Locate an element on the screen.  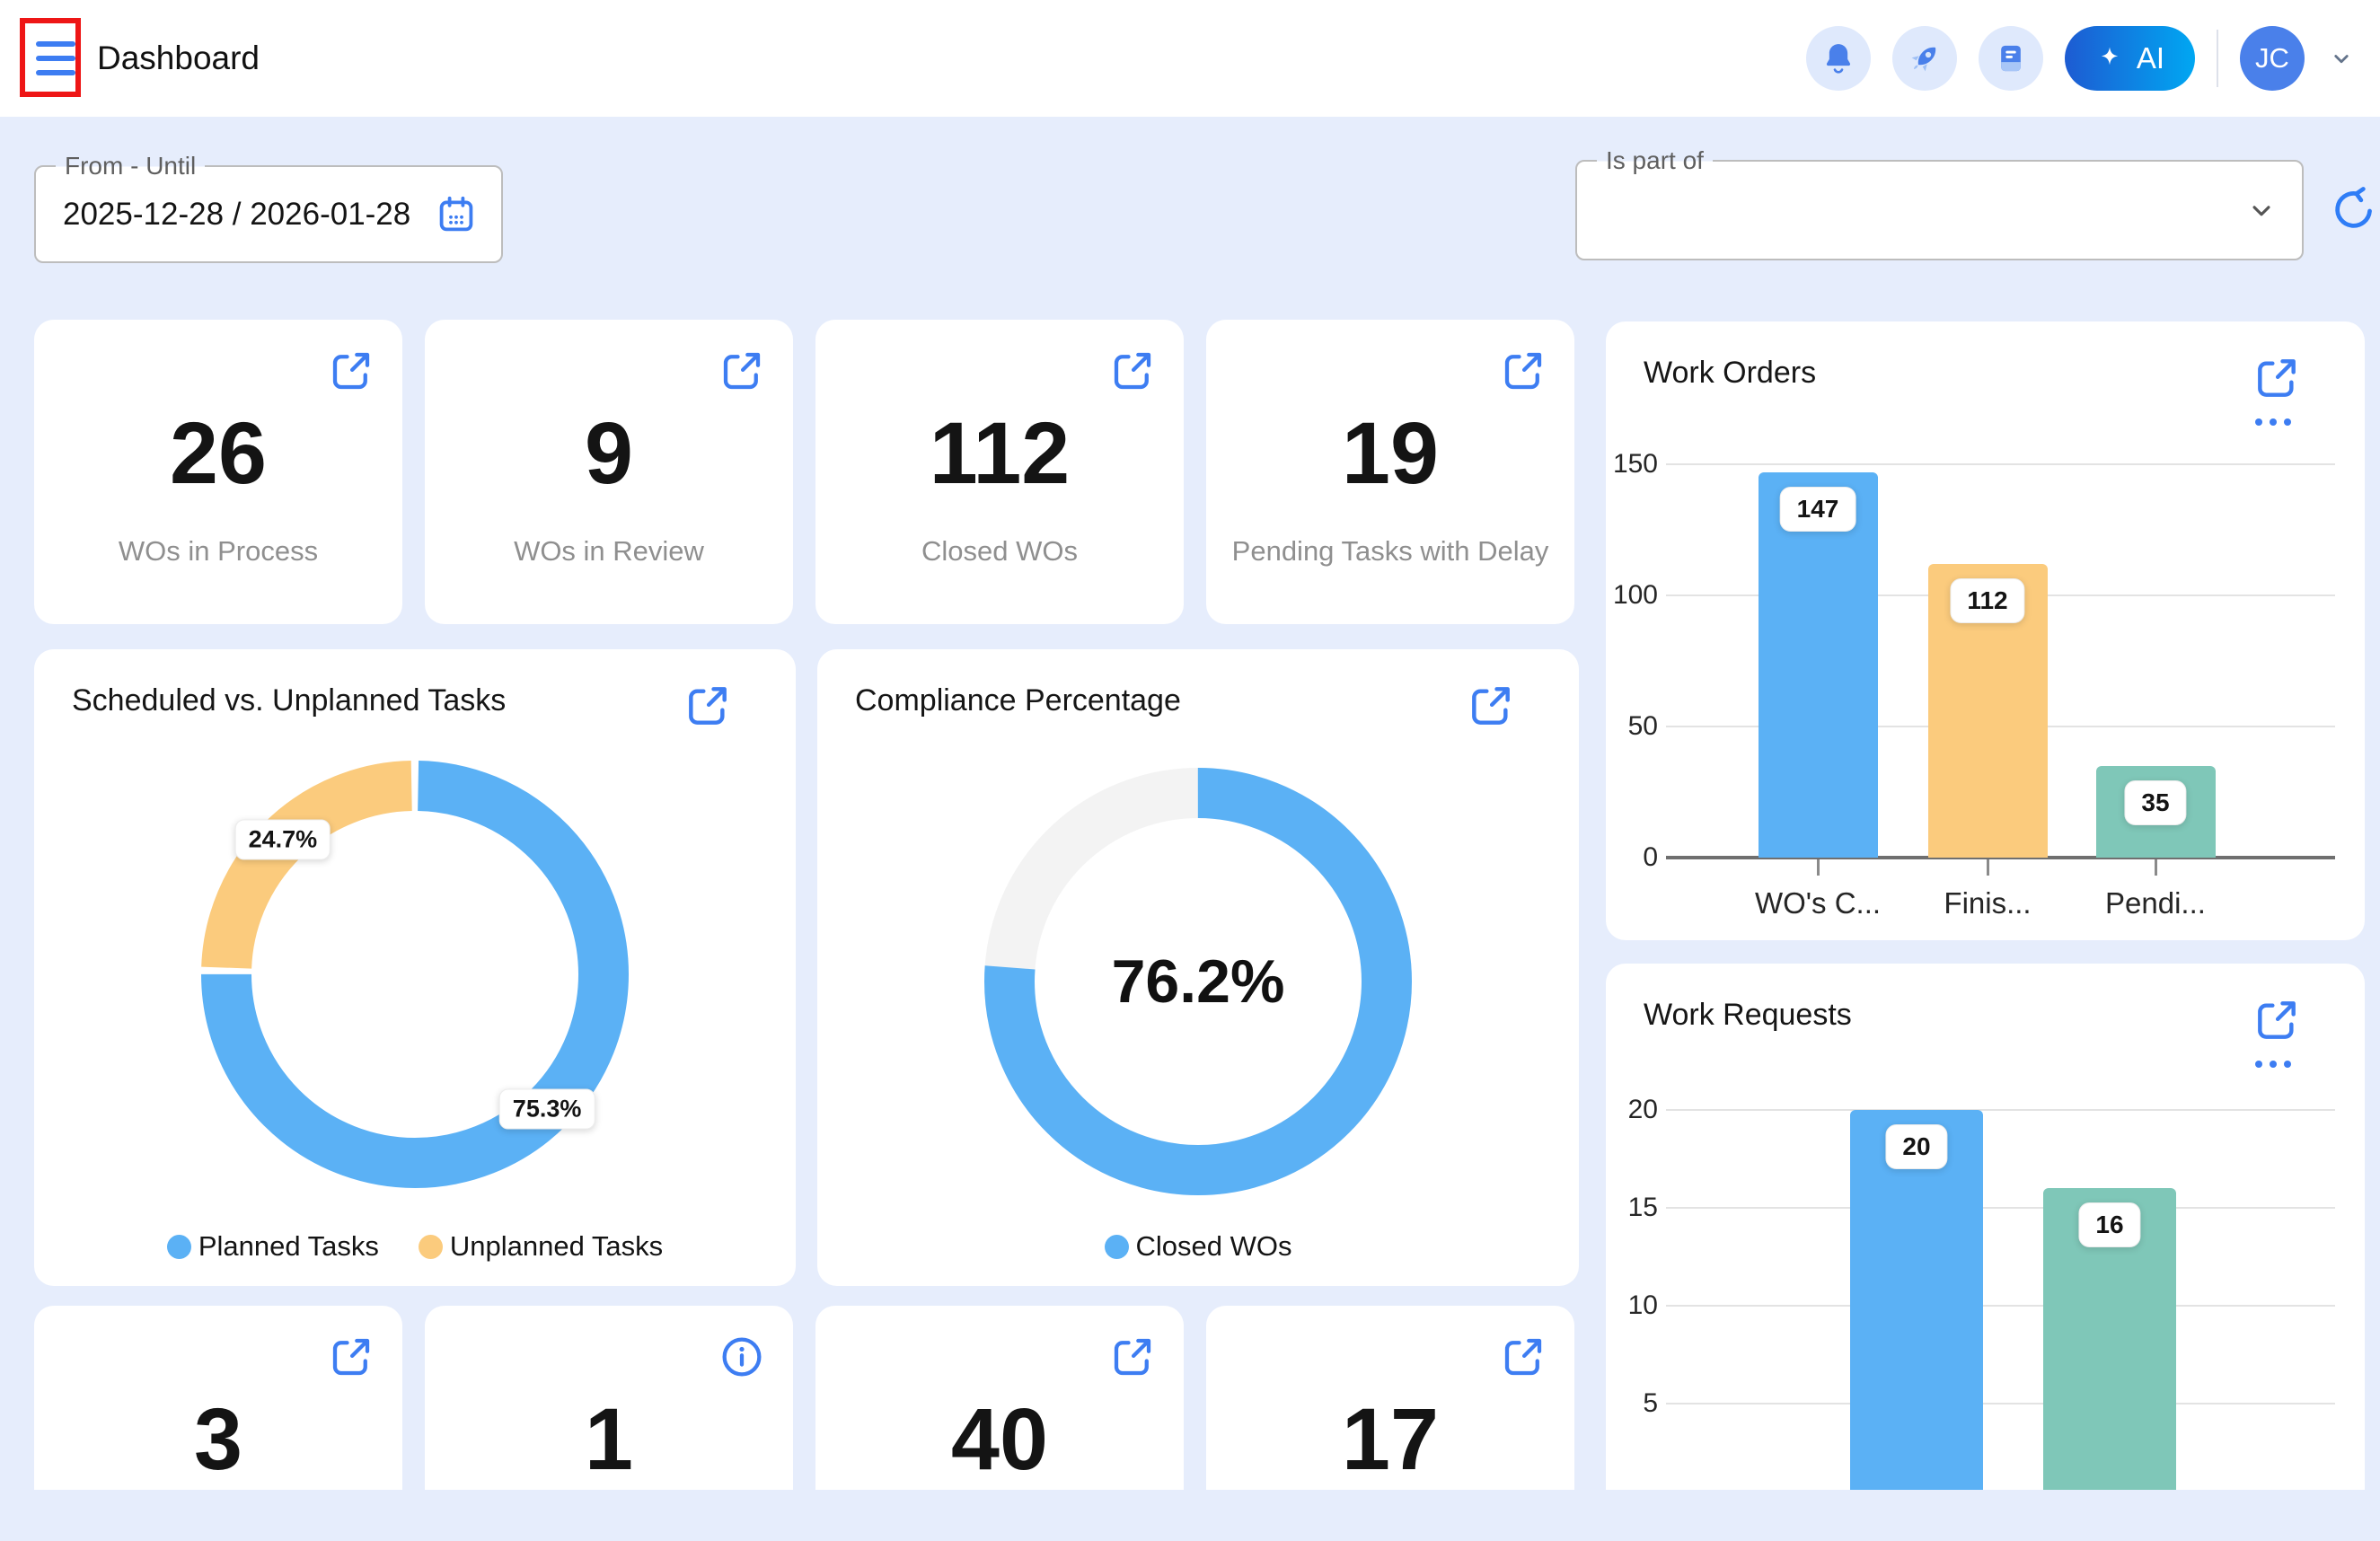
kpi-card-bottom-2: 1 is located at coordinates (609, 1398).